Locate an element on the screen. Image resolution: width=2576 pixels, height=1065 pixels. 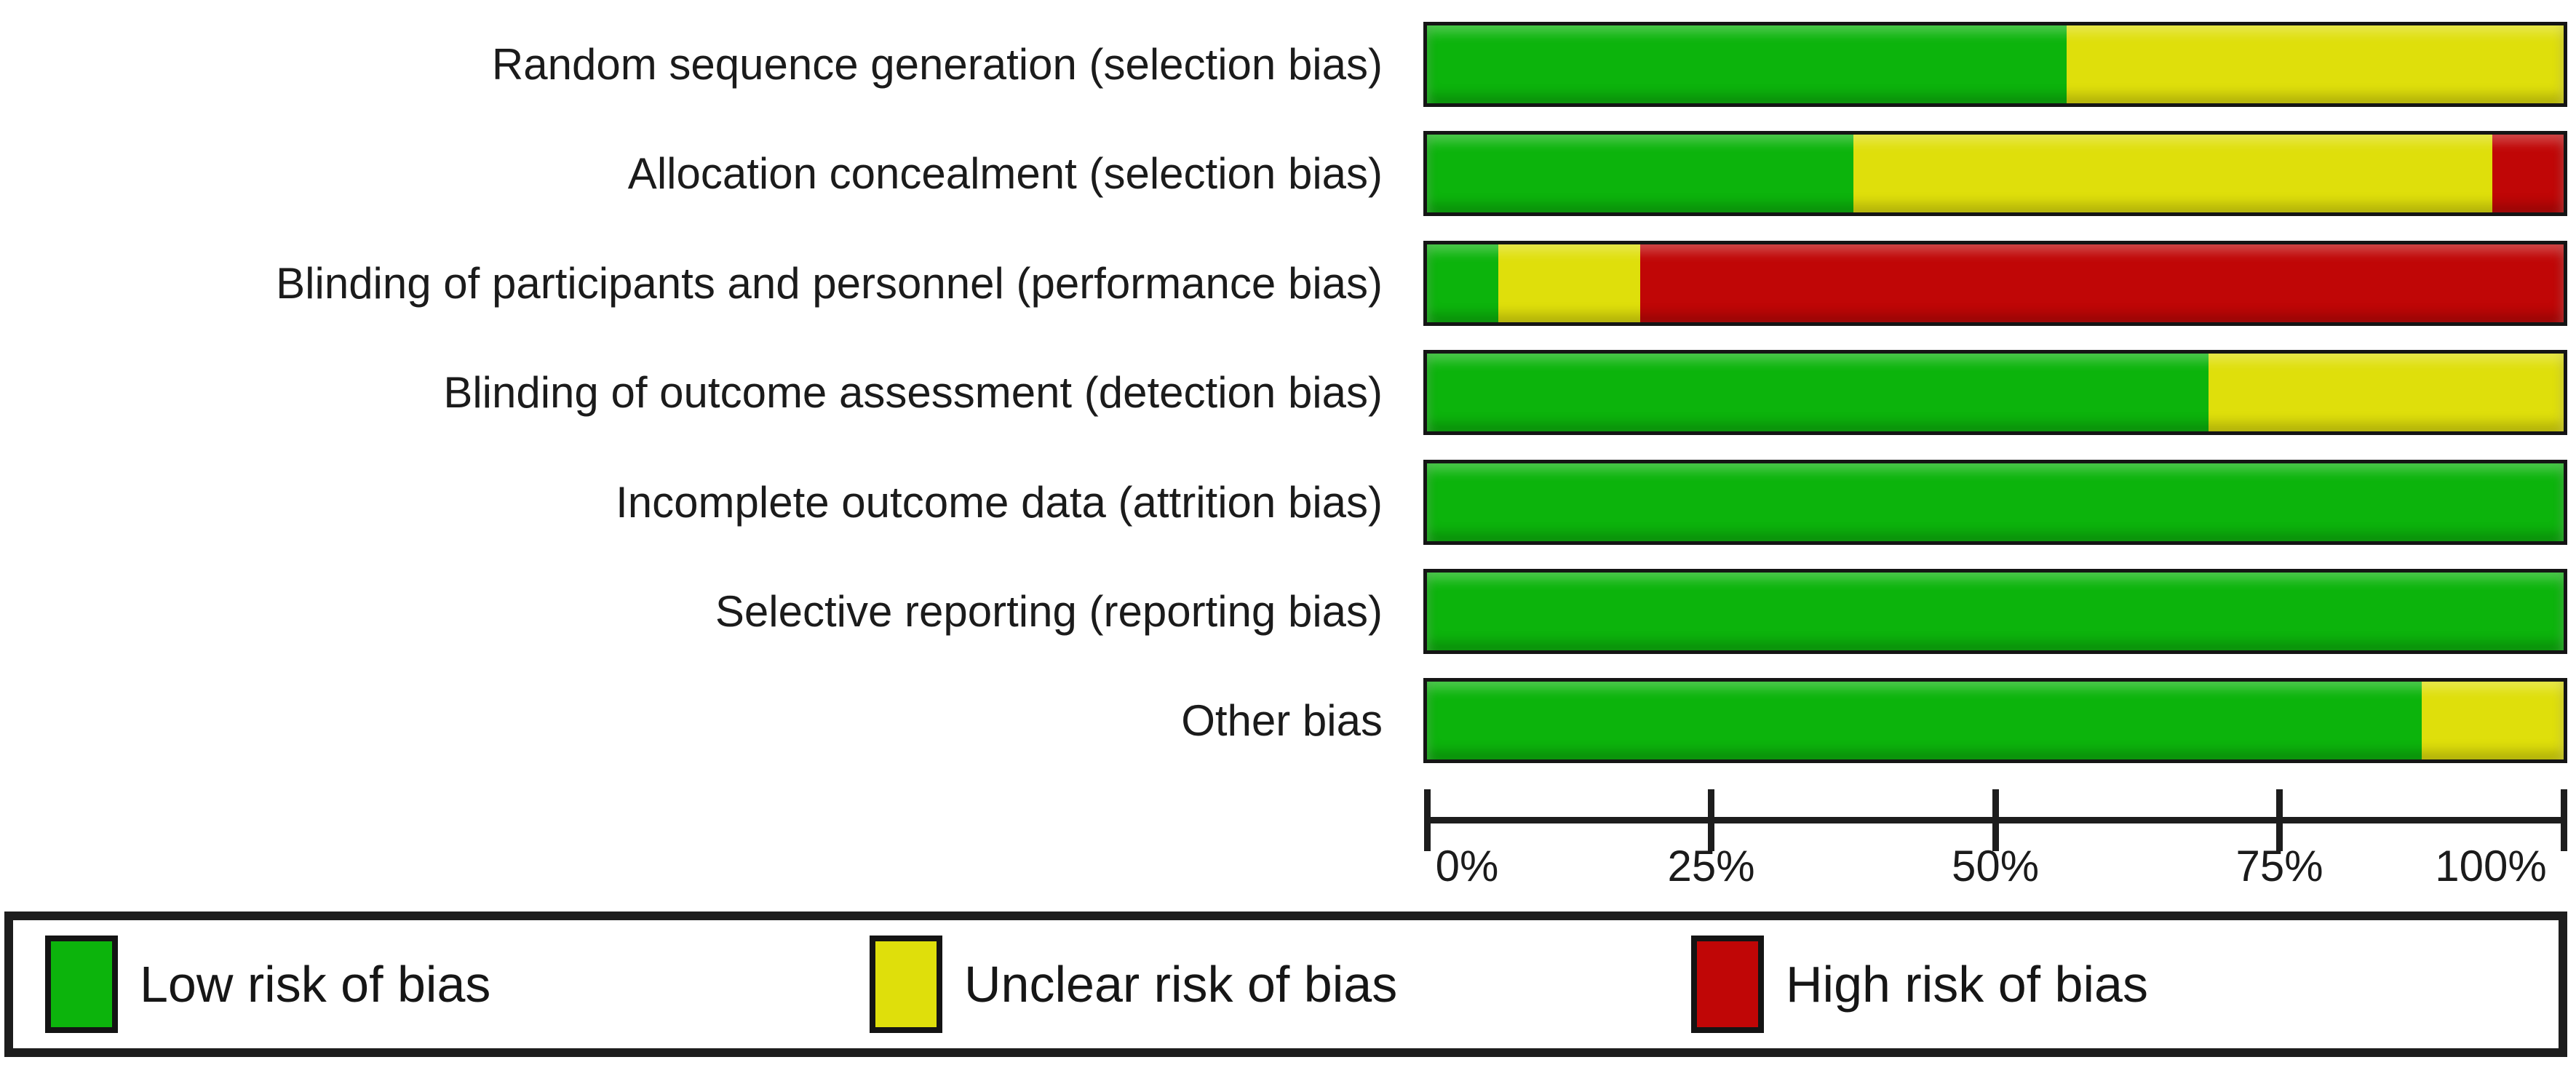
legend-swatch-high-risk is located at coordinates (1728, 984).